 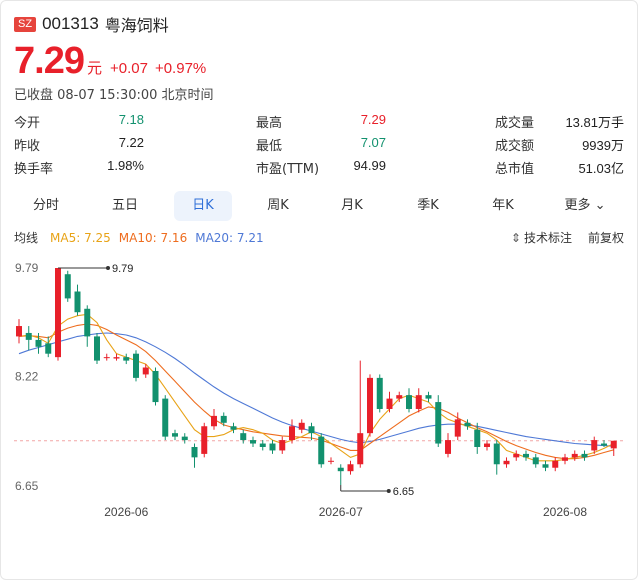 I want to click on tab-0: 分时, so click(x=46, y=206).